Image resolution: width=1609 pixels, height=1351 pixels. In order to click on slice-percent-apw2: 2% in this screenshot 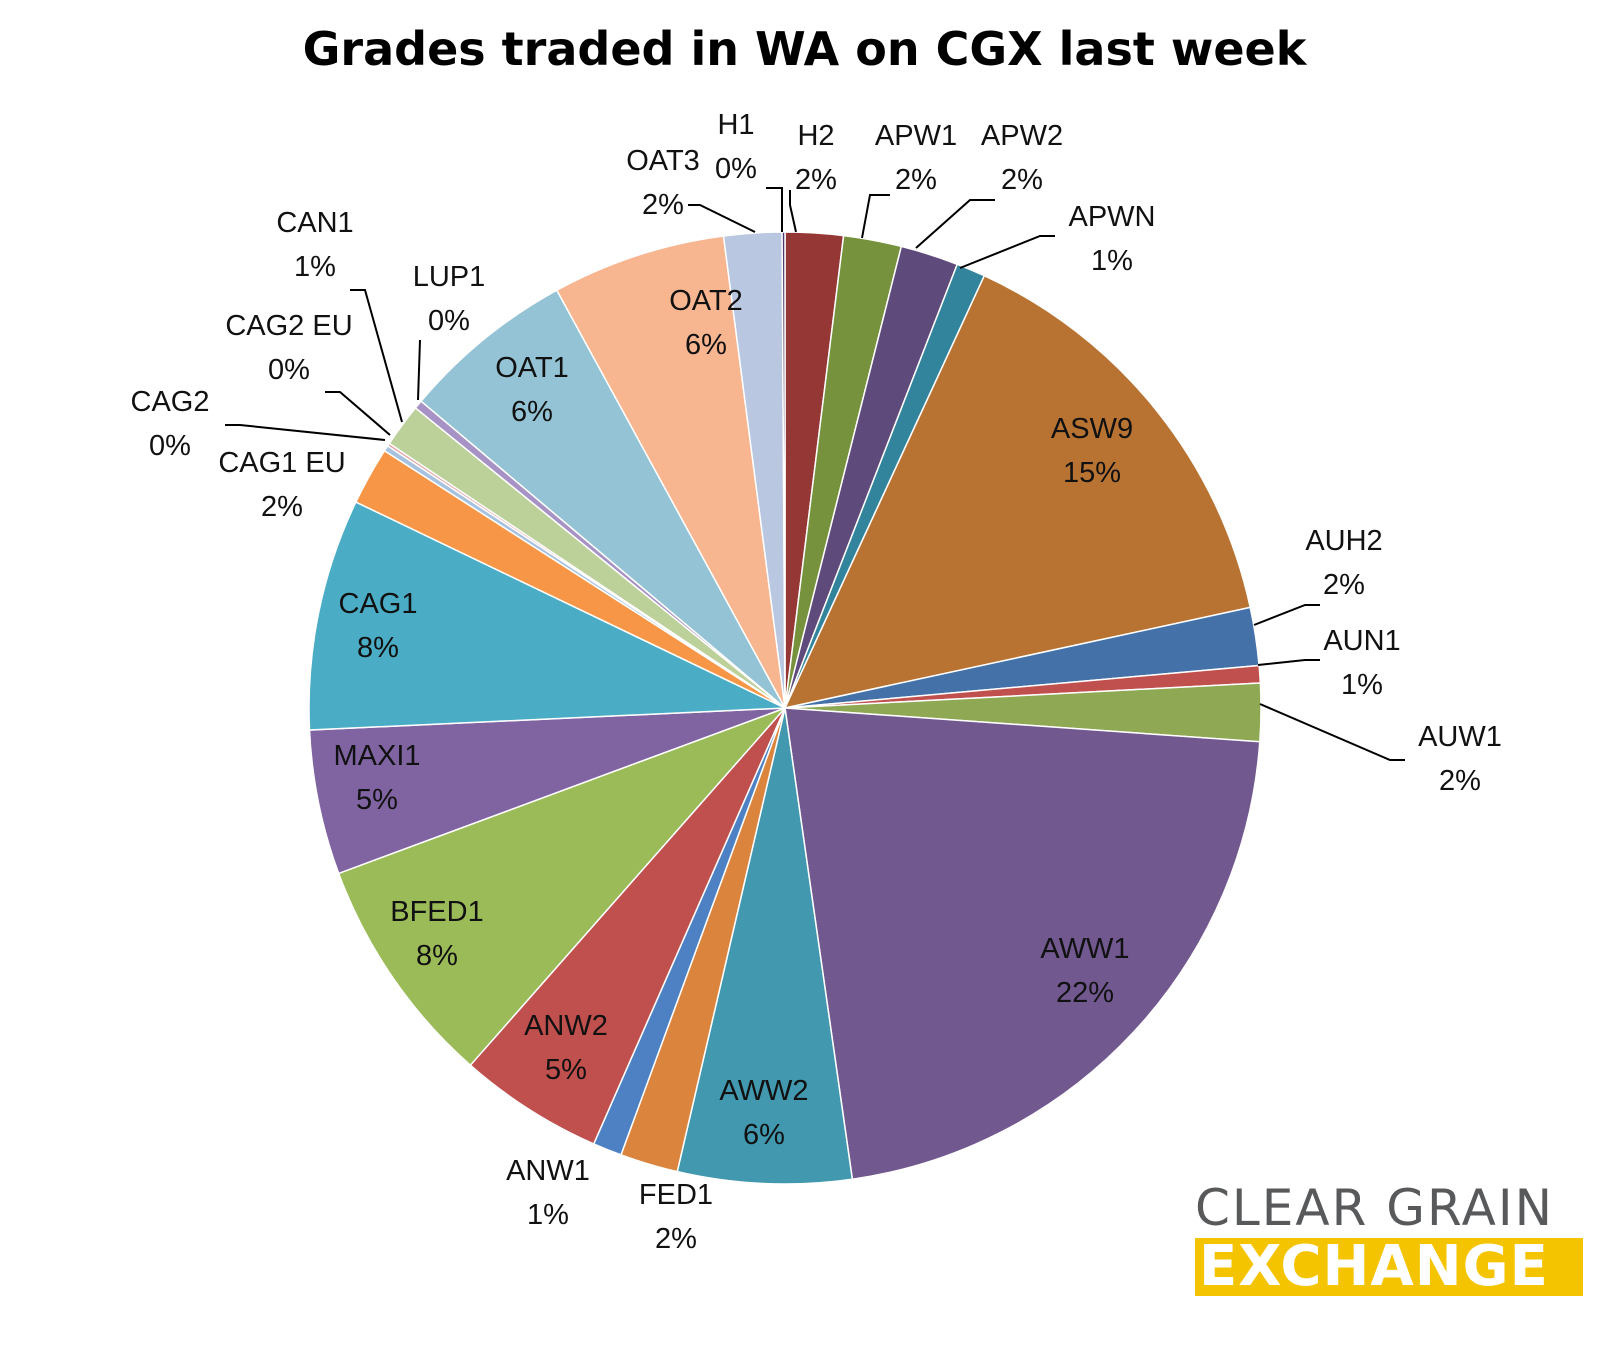, I will do `click(1022, 180)`.